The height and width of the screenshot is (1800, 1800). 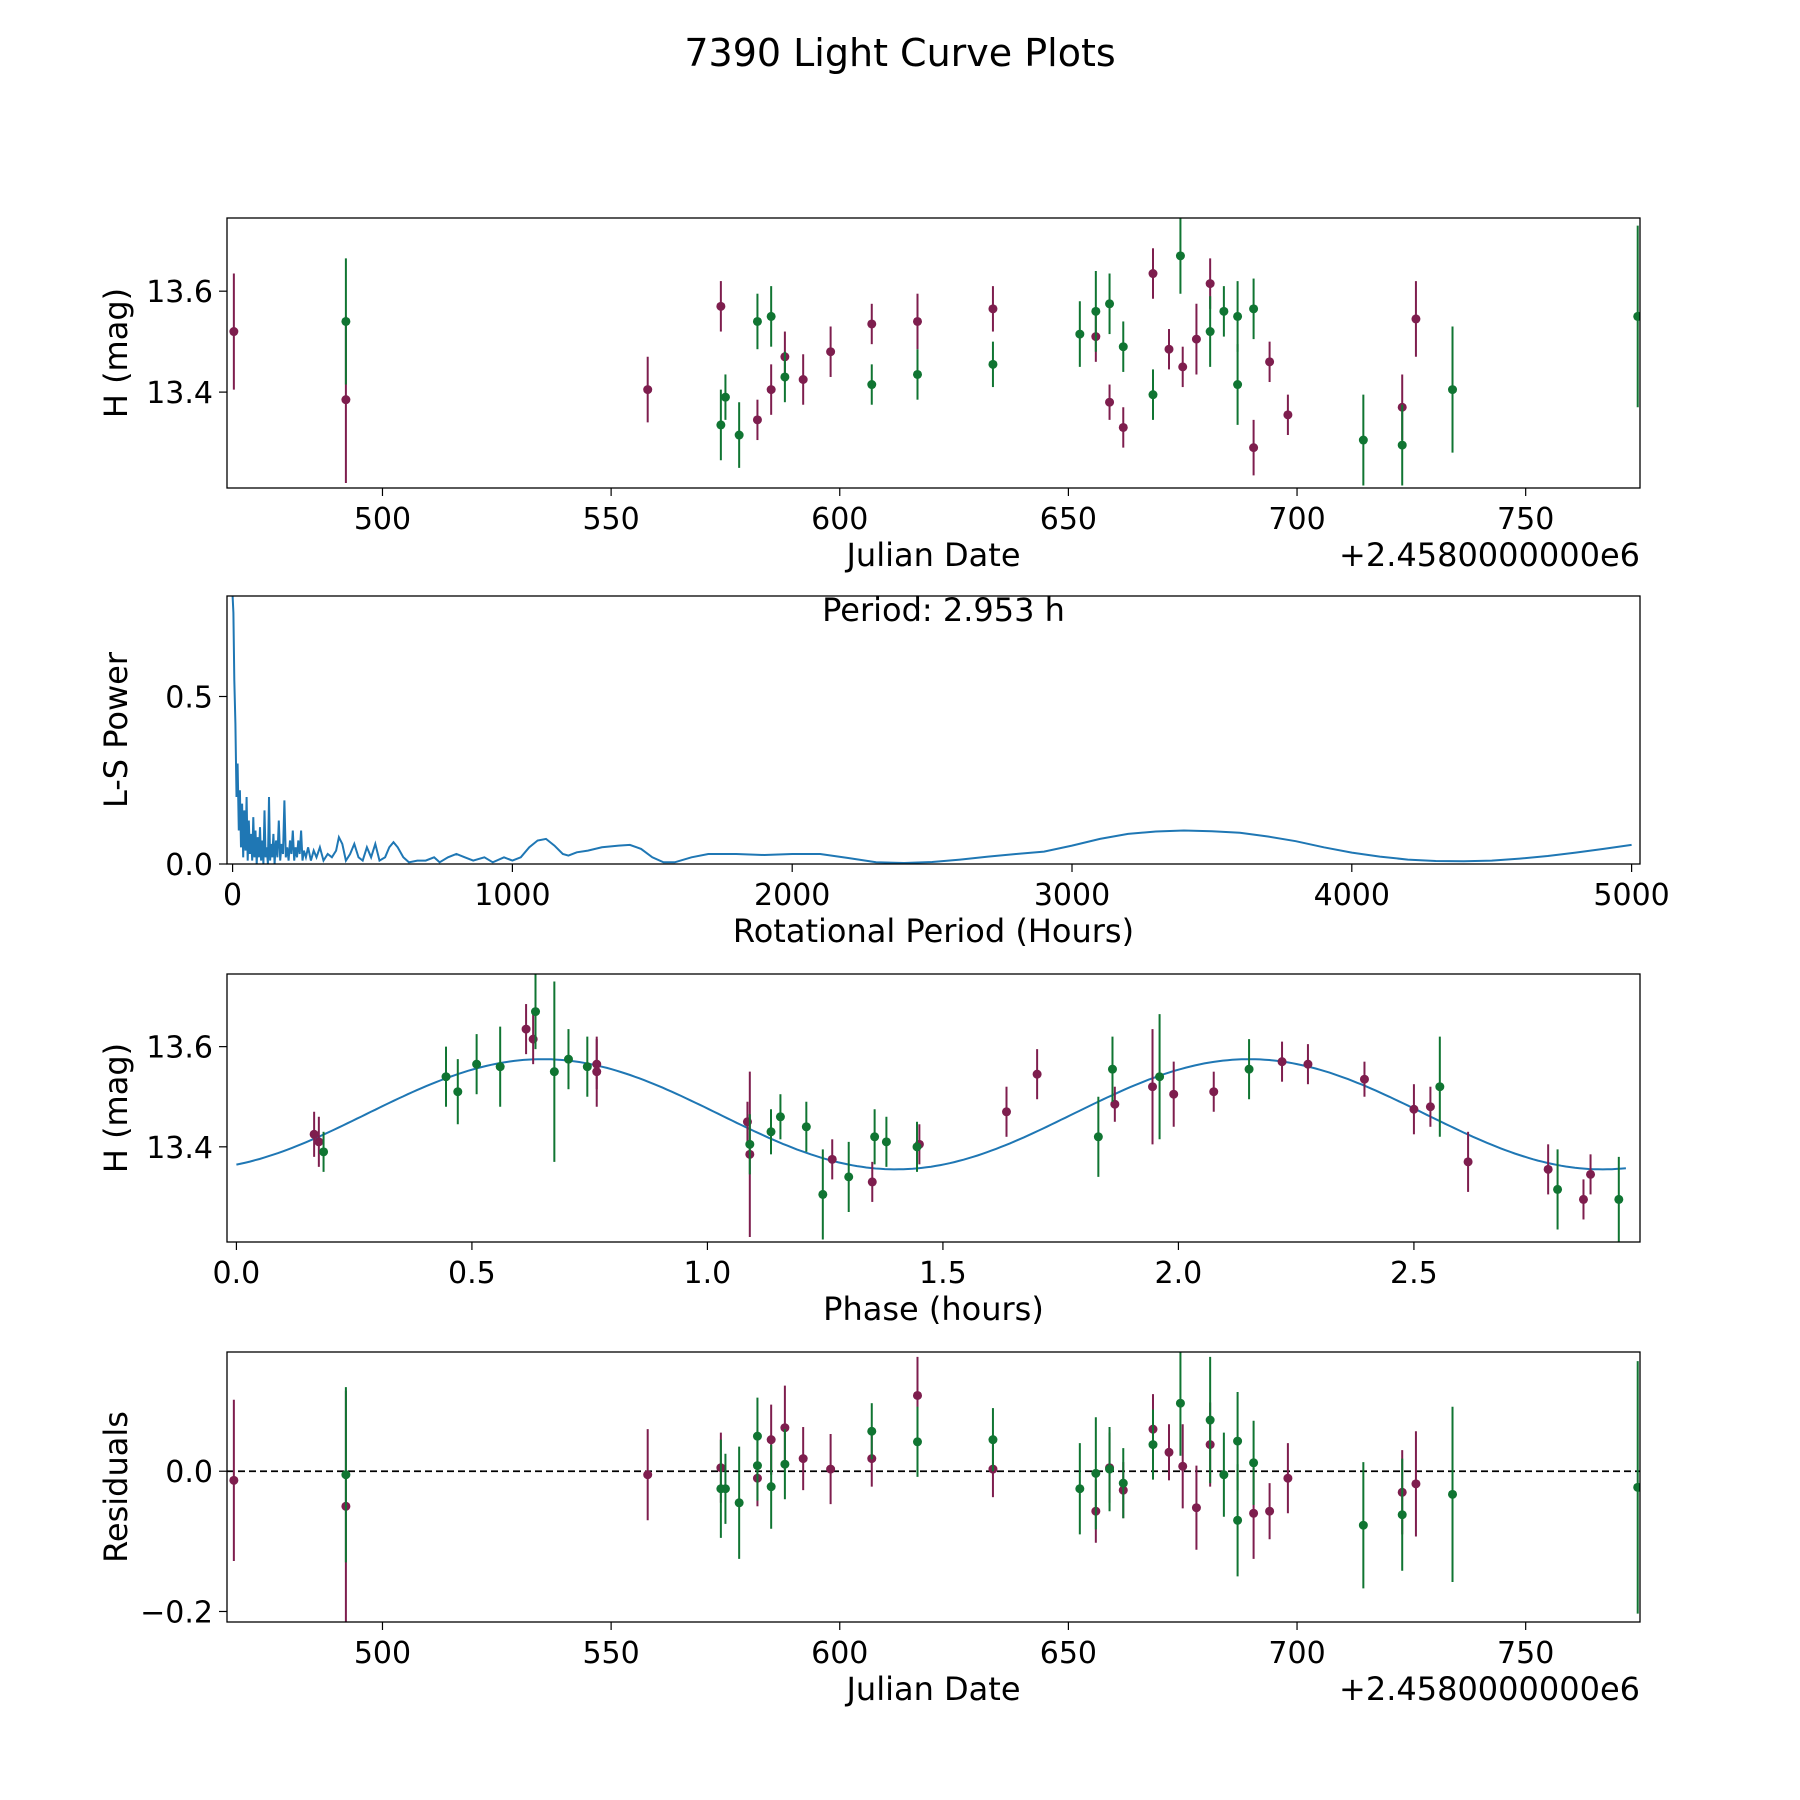 What do you see at coordinates (1414, 1273) in the screenshot?
I see `x-tick-label: 2.5` at bounding box center [1414, 1273].